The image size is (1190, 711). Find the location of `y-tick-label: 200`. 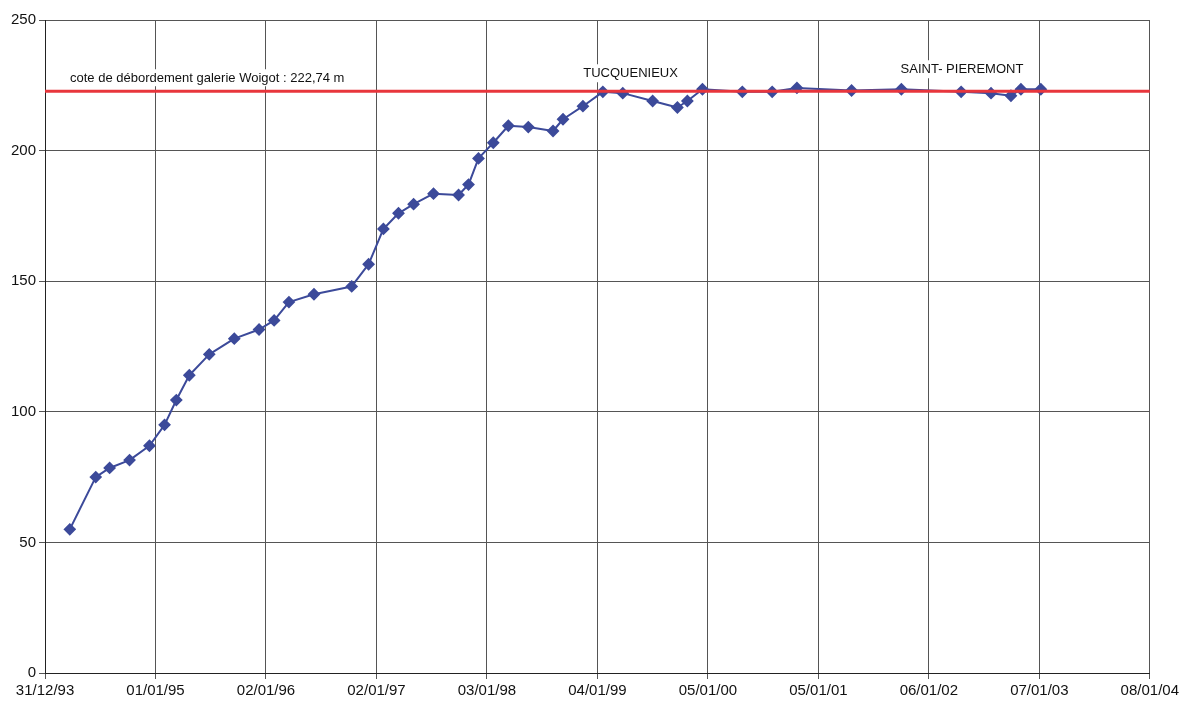

y-tick-label: 200 is located at coordinates (24, 149).